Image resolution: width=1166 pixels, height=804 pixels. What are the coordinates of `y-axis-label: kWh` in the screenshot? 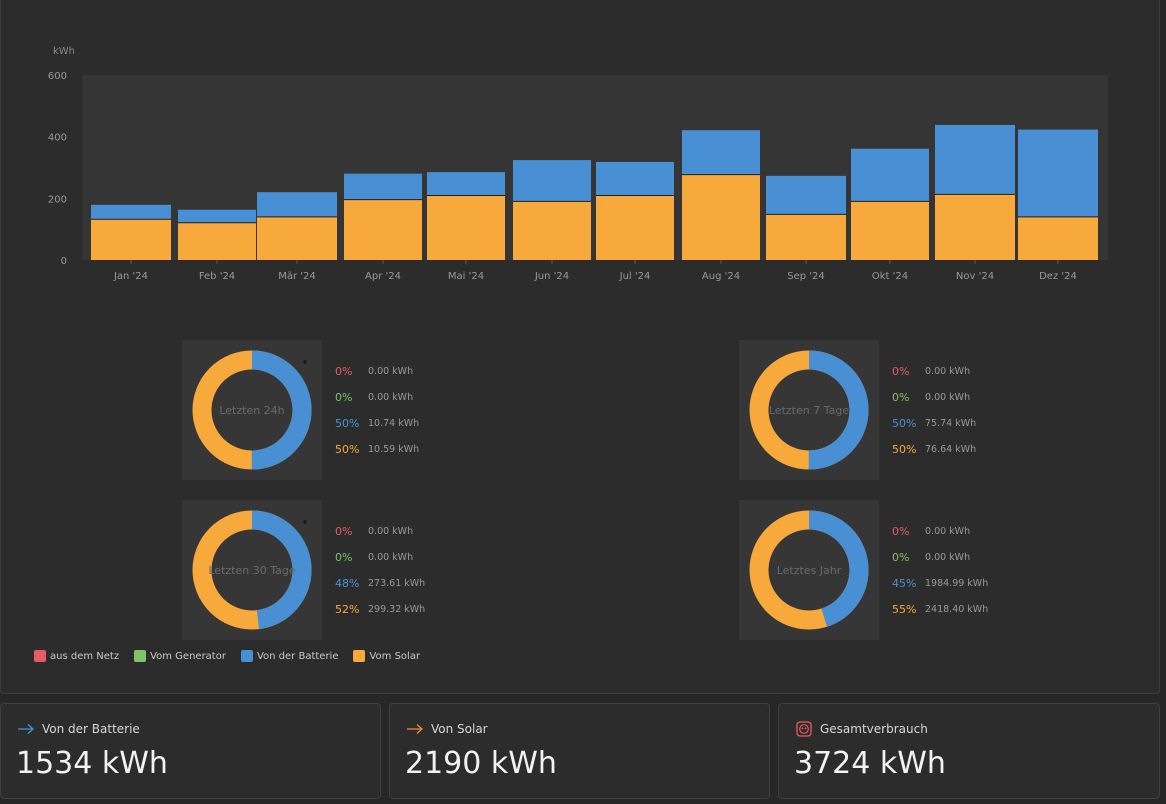 It's located at (64, 51).